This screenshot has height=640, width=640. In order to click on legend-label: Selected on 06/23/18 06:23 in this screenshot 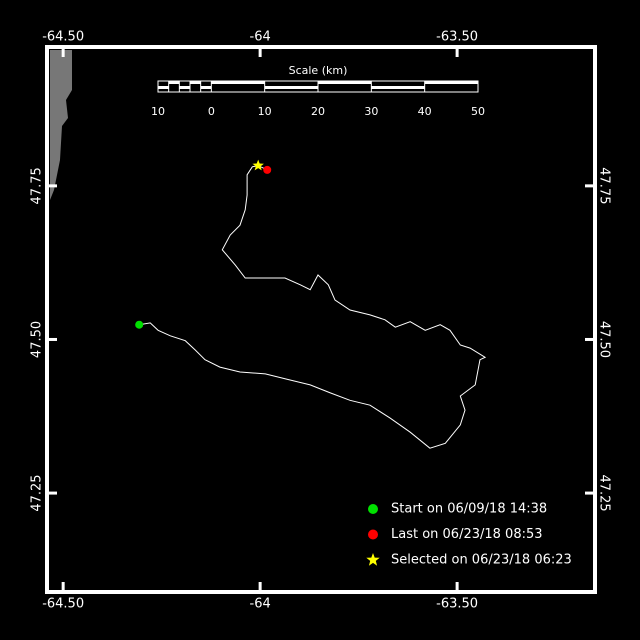, I will do `click(481, 560)`.